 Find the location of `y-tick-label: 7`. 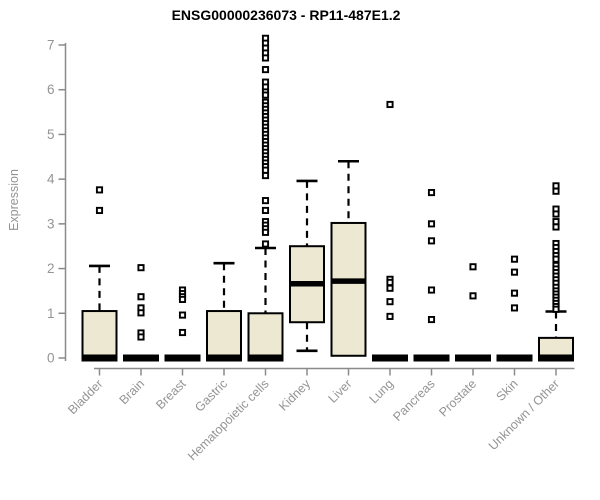

y-tick-label: 7 is located at coordinates (51, 45).